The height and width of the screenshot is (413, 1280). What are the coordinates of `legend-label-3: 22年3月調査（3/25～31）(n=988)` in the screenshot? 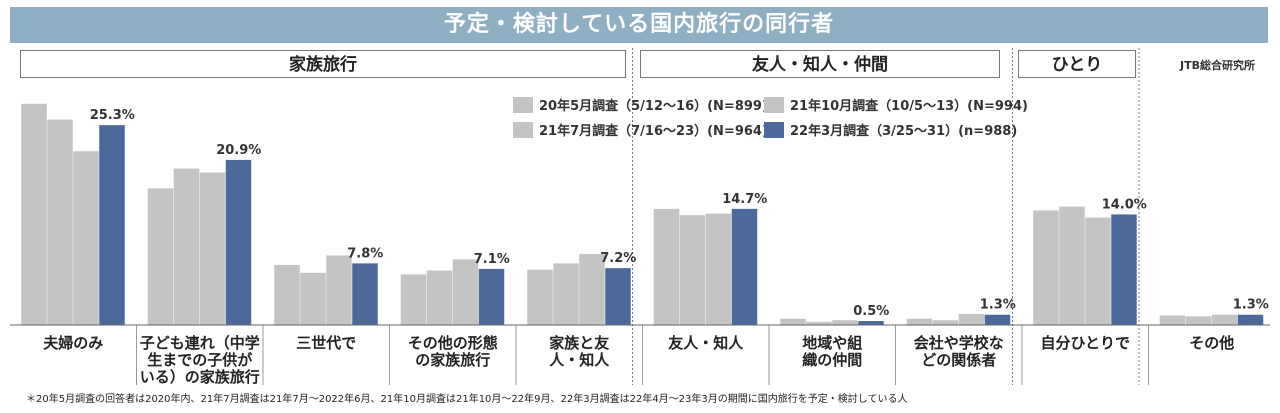 It's located at (903, 131).